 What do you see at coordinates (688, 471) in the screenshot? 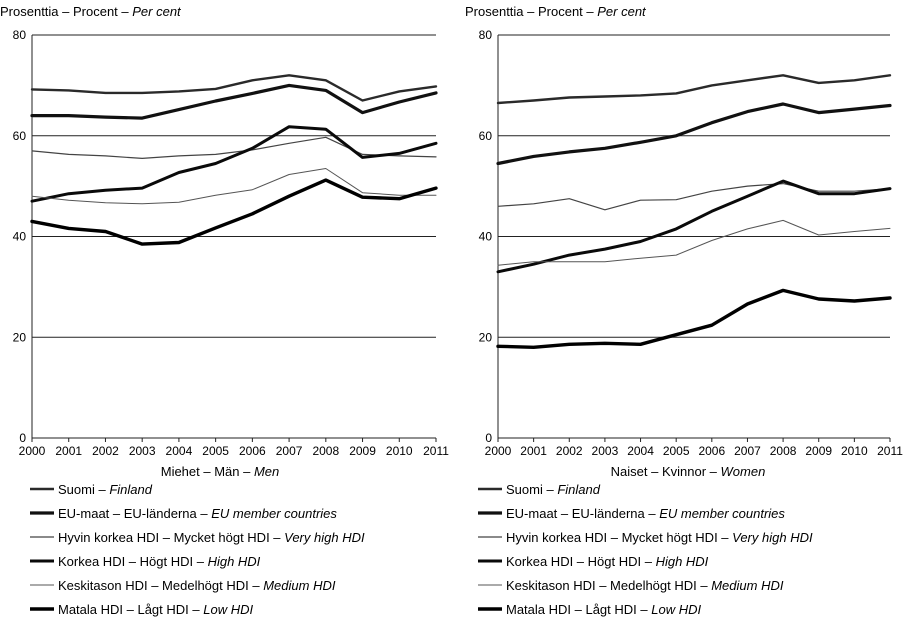
I see `x-axis-title-right: Naiset – Kvinnor – Women` at bounding box center [688, 471].